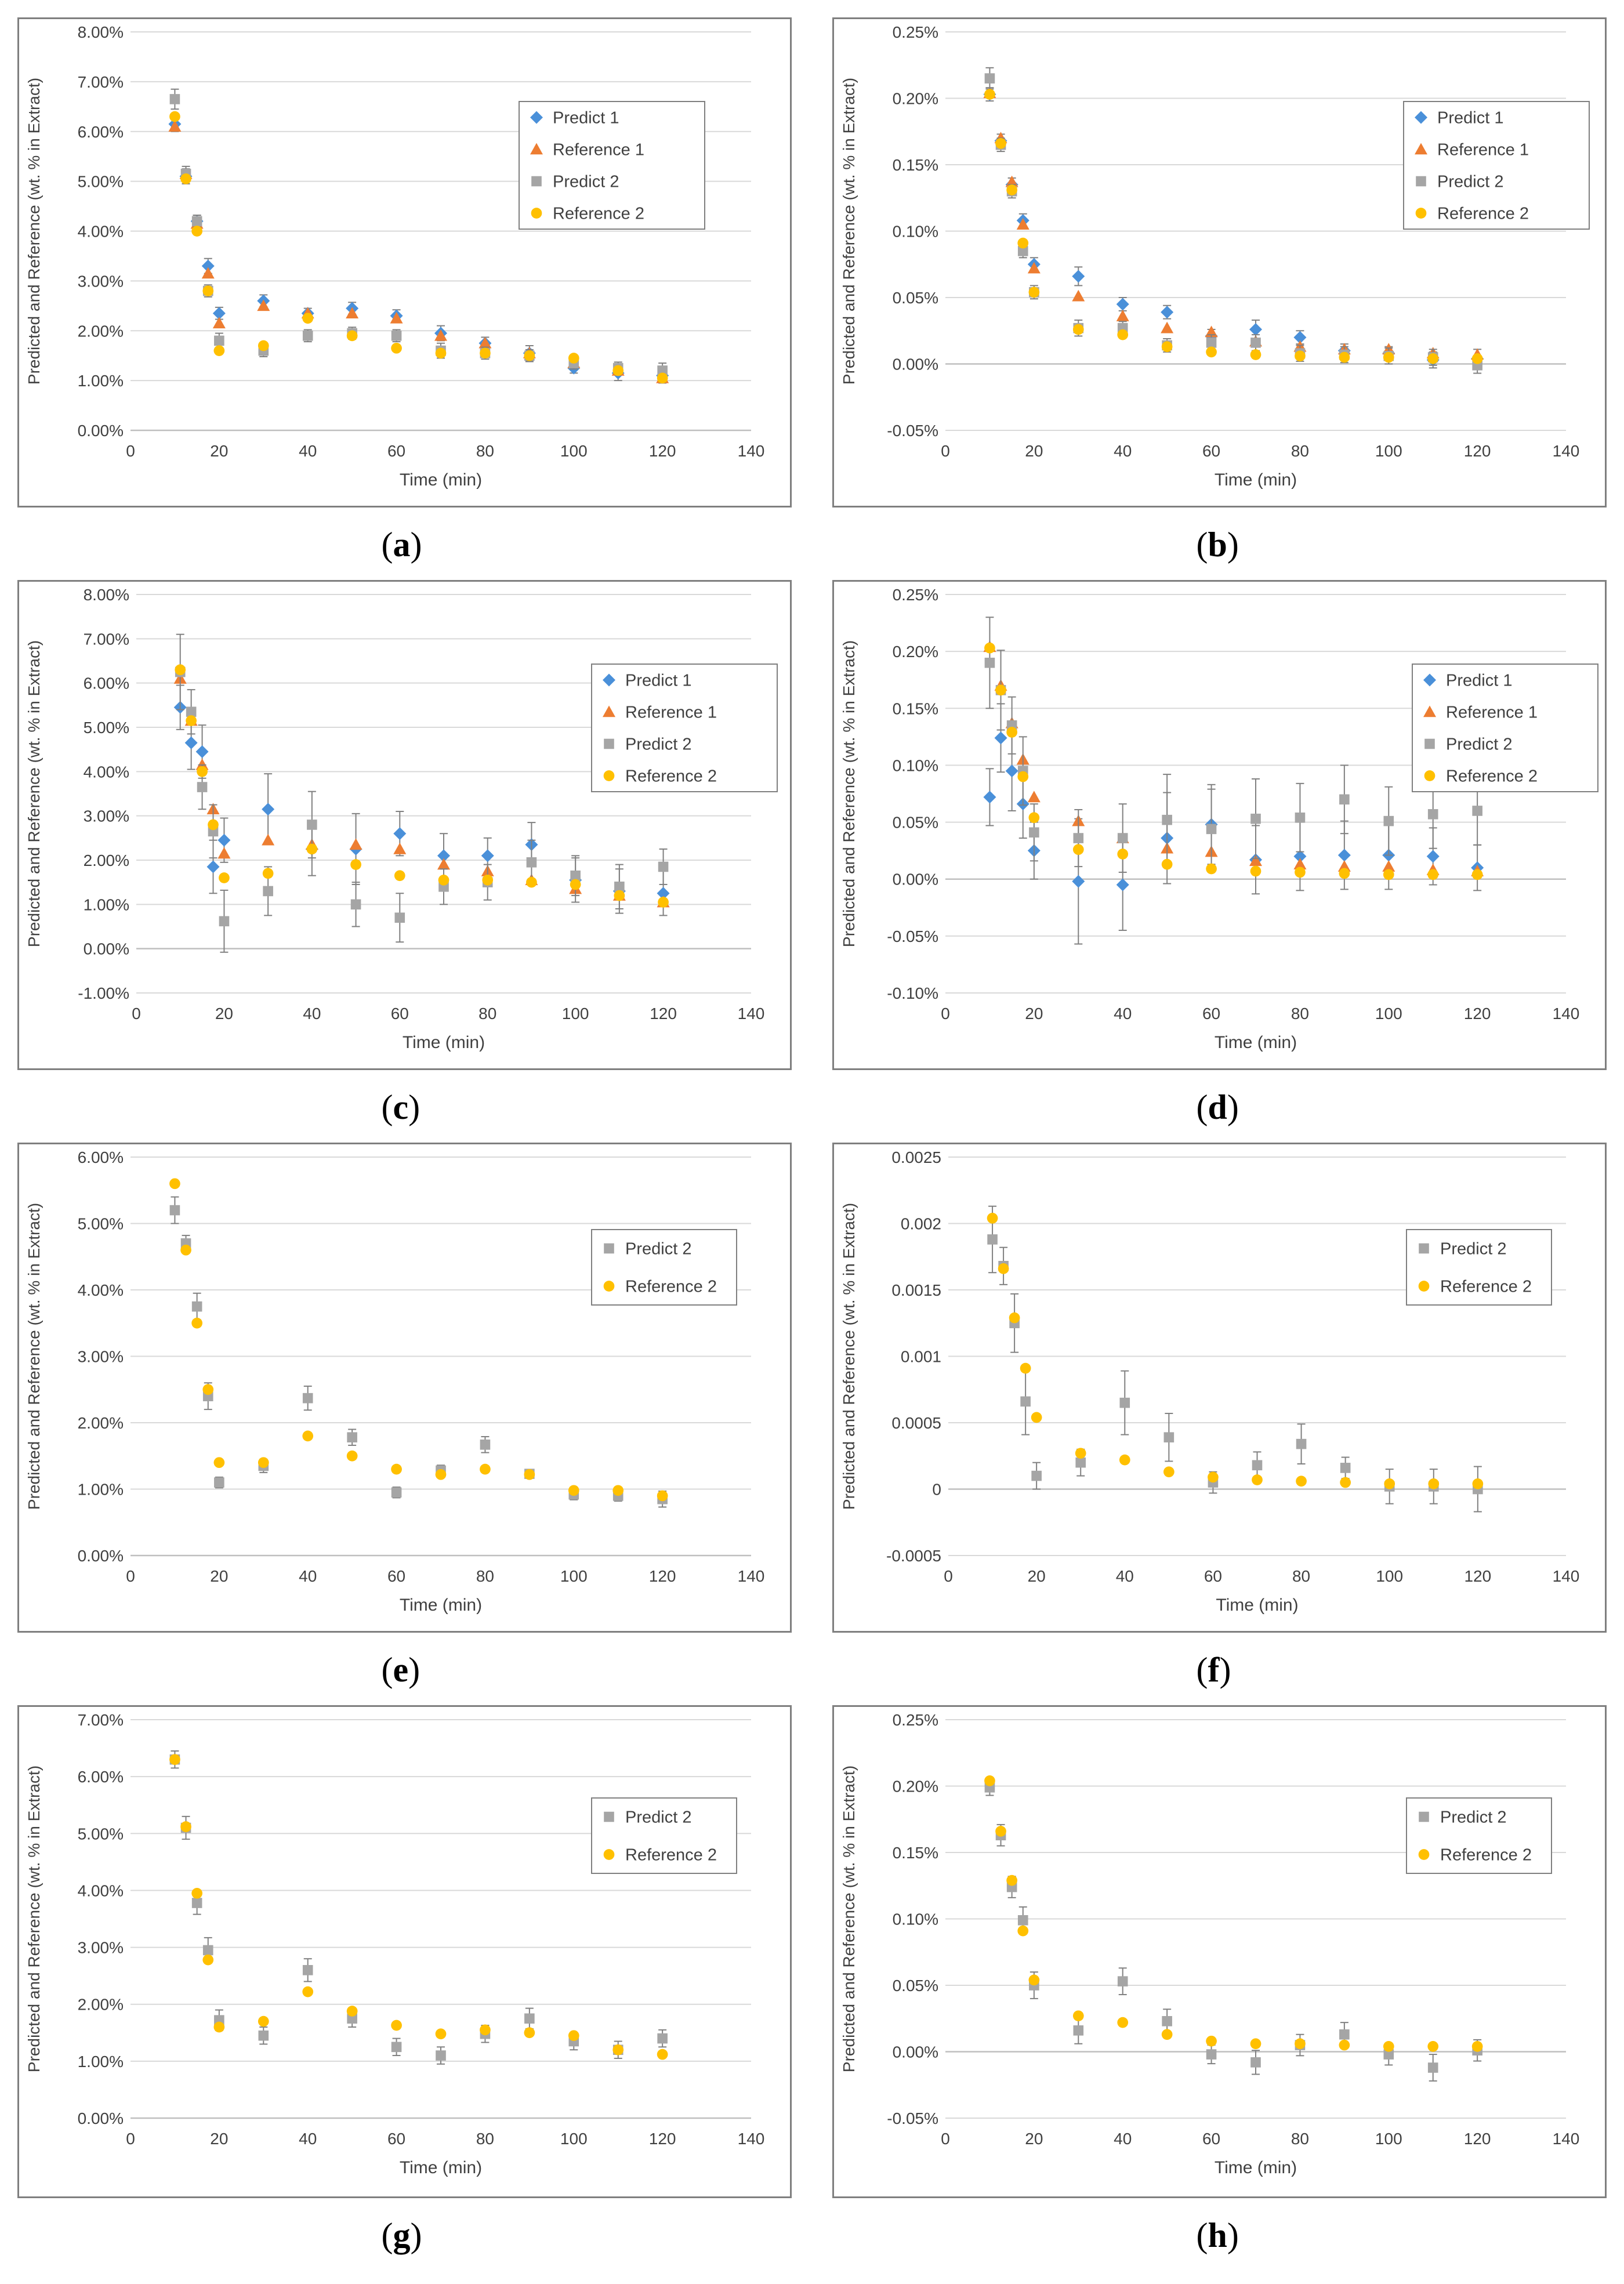 The height and width of the screenshot is (2284, 1624). Describe the element at coordinates (487, 1014) in the screenshot. I see `x-tick-label: 80` at that location.